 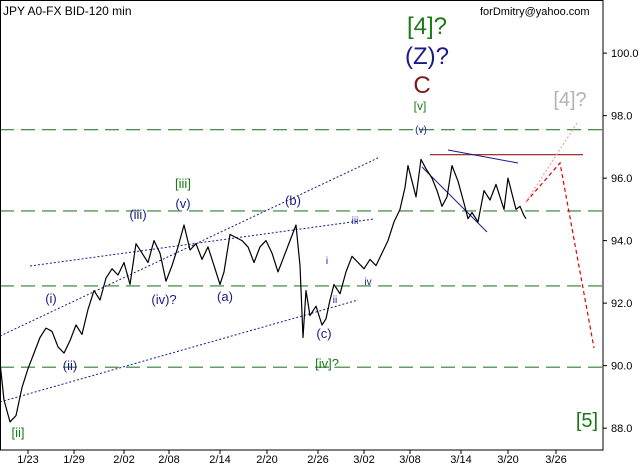 I want to click on projection-lines, so click(x=560, y=235).